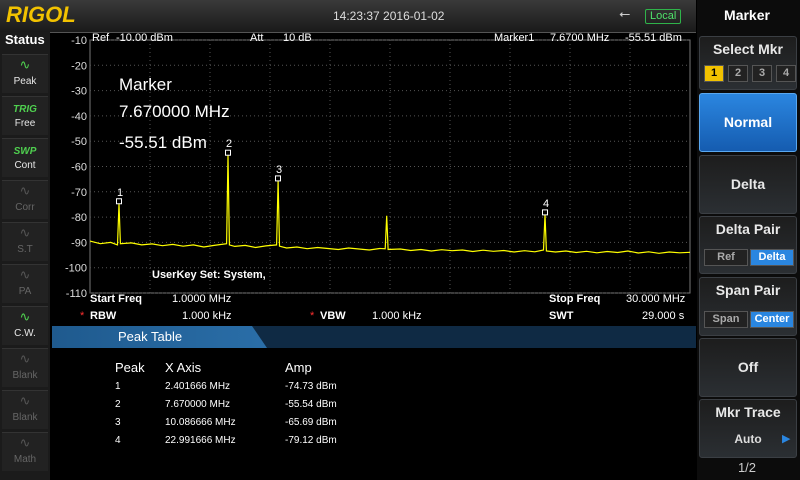 This screenshot has width=800, height=480. I want to click on softkey-label: Delta Pair, so click(748, 229).